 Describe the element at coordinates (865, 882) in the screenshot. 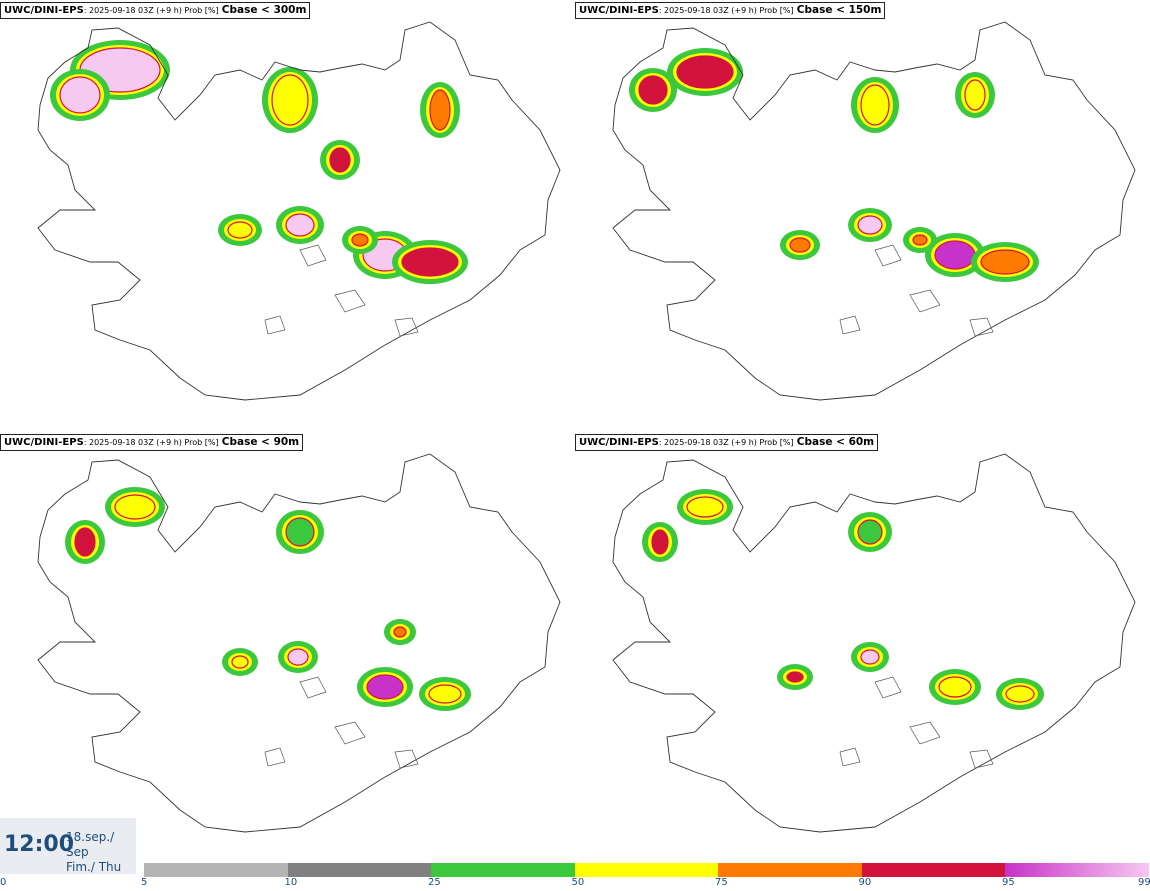

I see `legend-tick: 90` at that location.